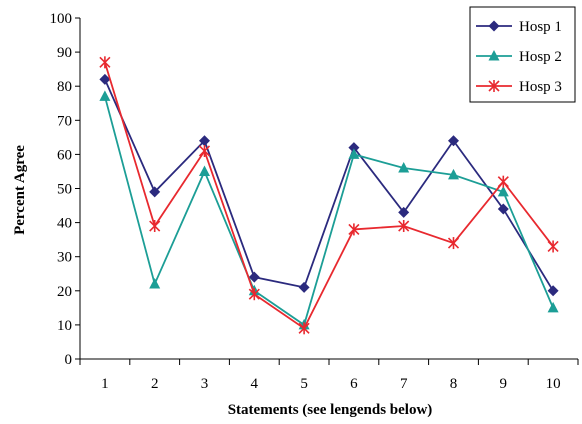 This screenshot has width=582, height=424. I want to click on y-tick-label: 90, so click(64, 53).